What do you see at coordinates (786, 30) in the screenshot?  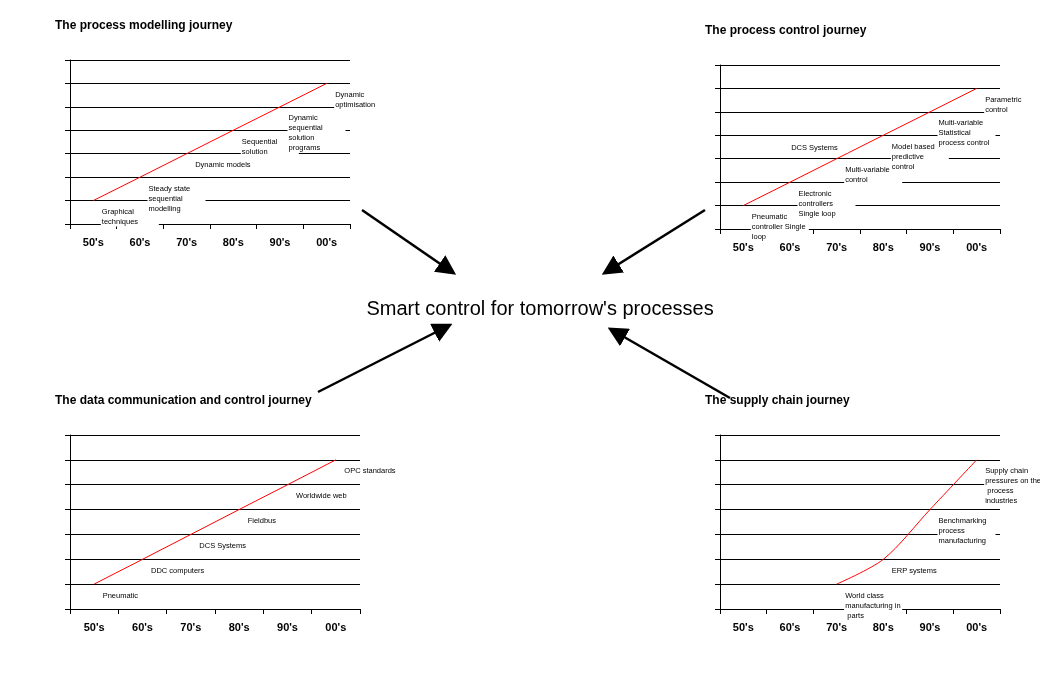 I see `chart-title: The process control journey` at bounding box center [786, 30].